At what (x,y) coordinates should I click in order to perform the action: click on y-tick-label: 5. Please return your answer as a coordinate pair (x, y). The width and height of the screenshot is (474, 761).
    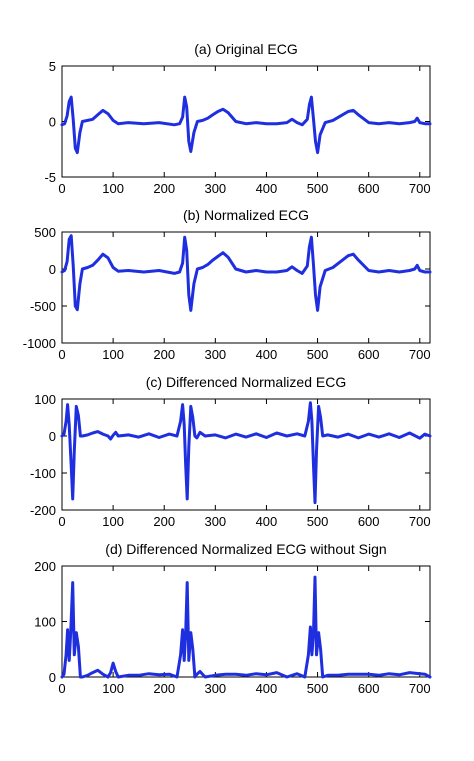
    Looking at the image, I should click on (52, 66).